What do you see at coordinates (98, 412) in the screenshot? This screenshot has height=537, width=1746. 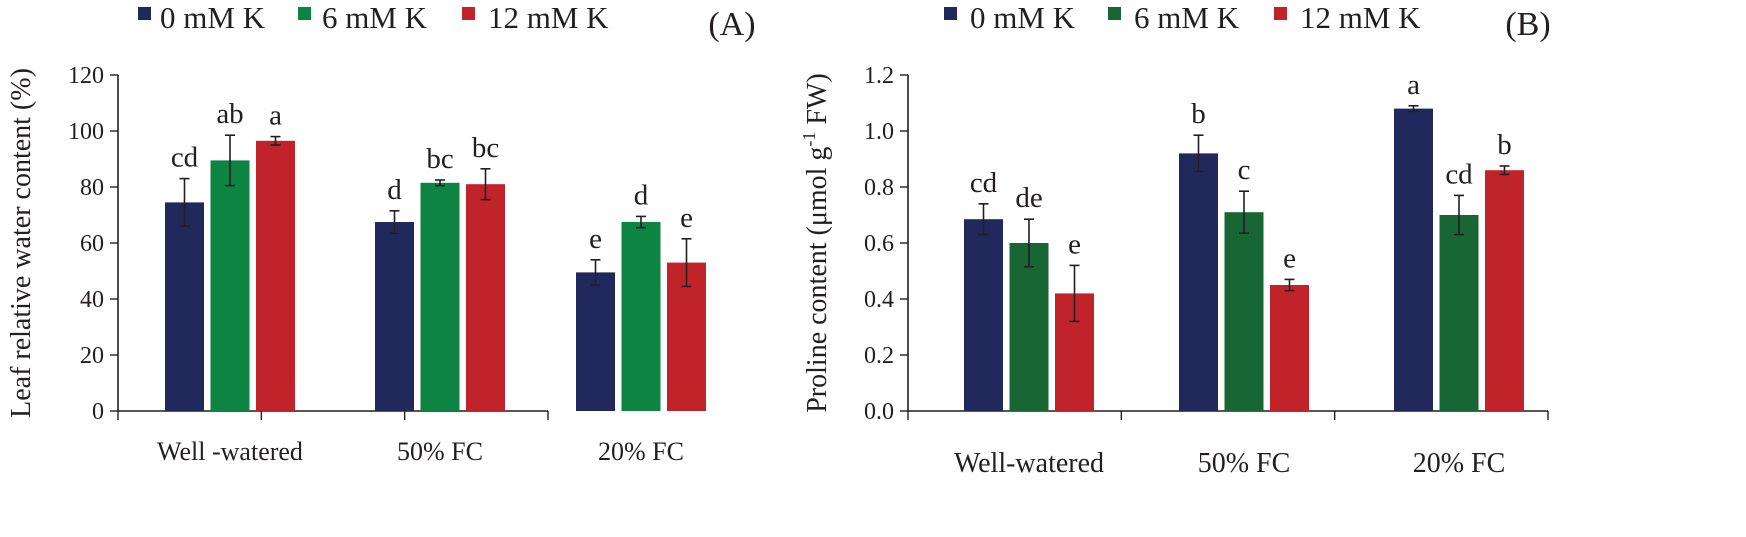 I see `y-tick-label: 0` at bounding box center [98, 412].